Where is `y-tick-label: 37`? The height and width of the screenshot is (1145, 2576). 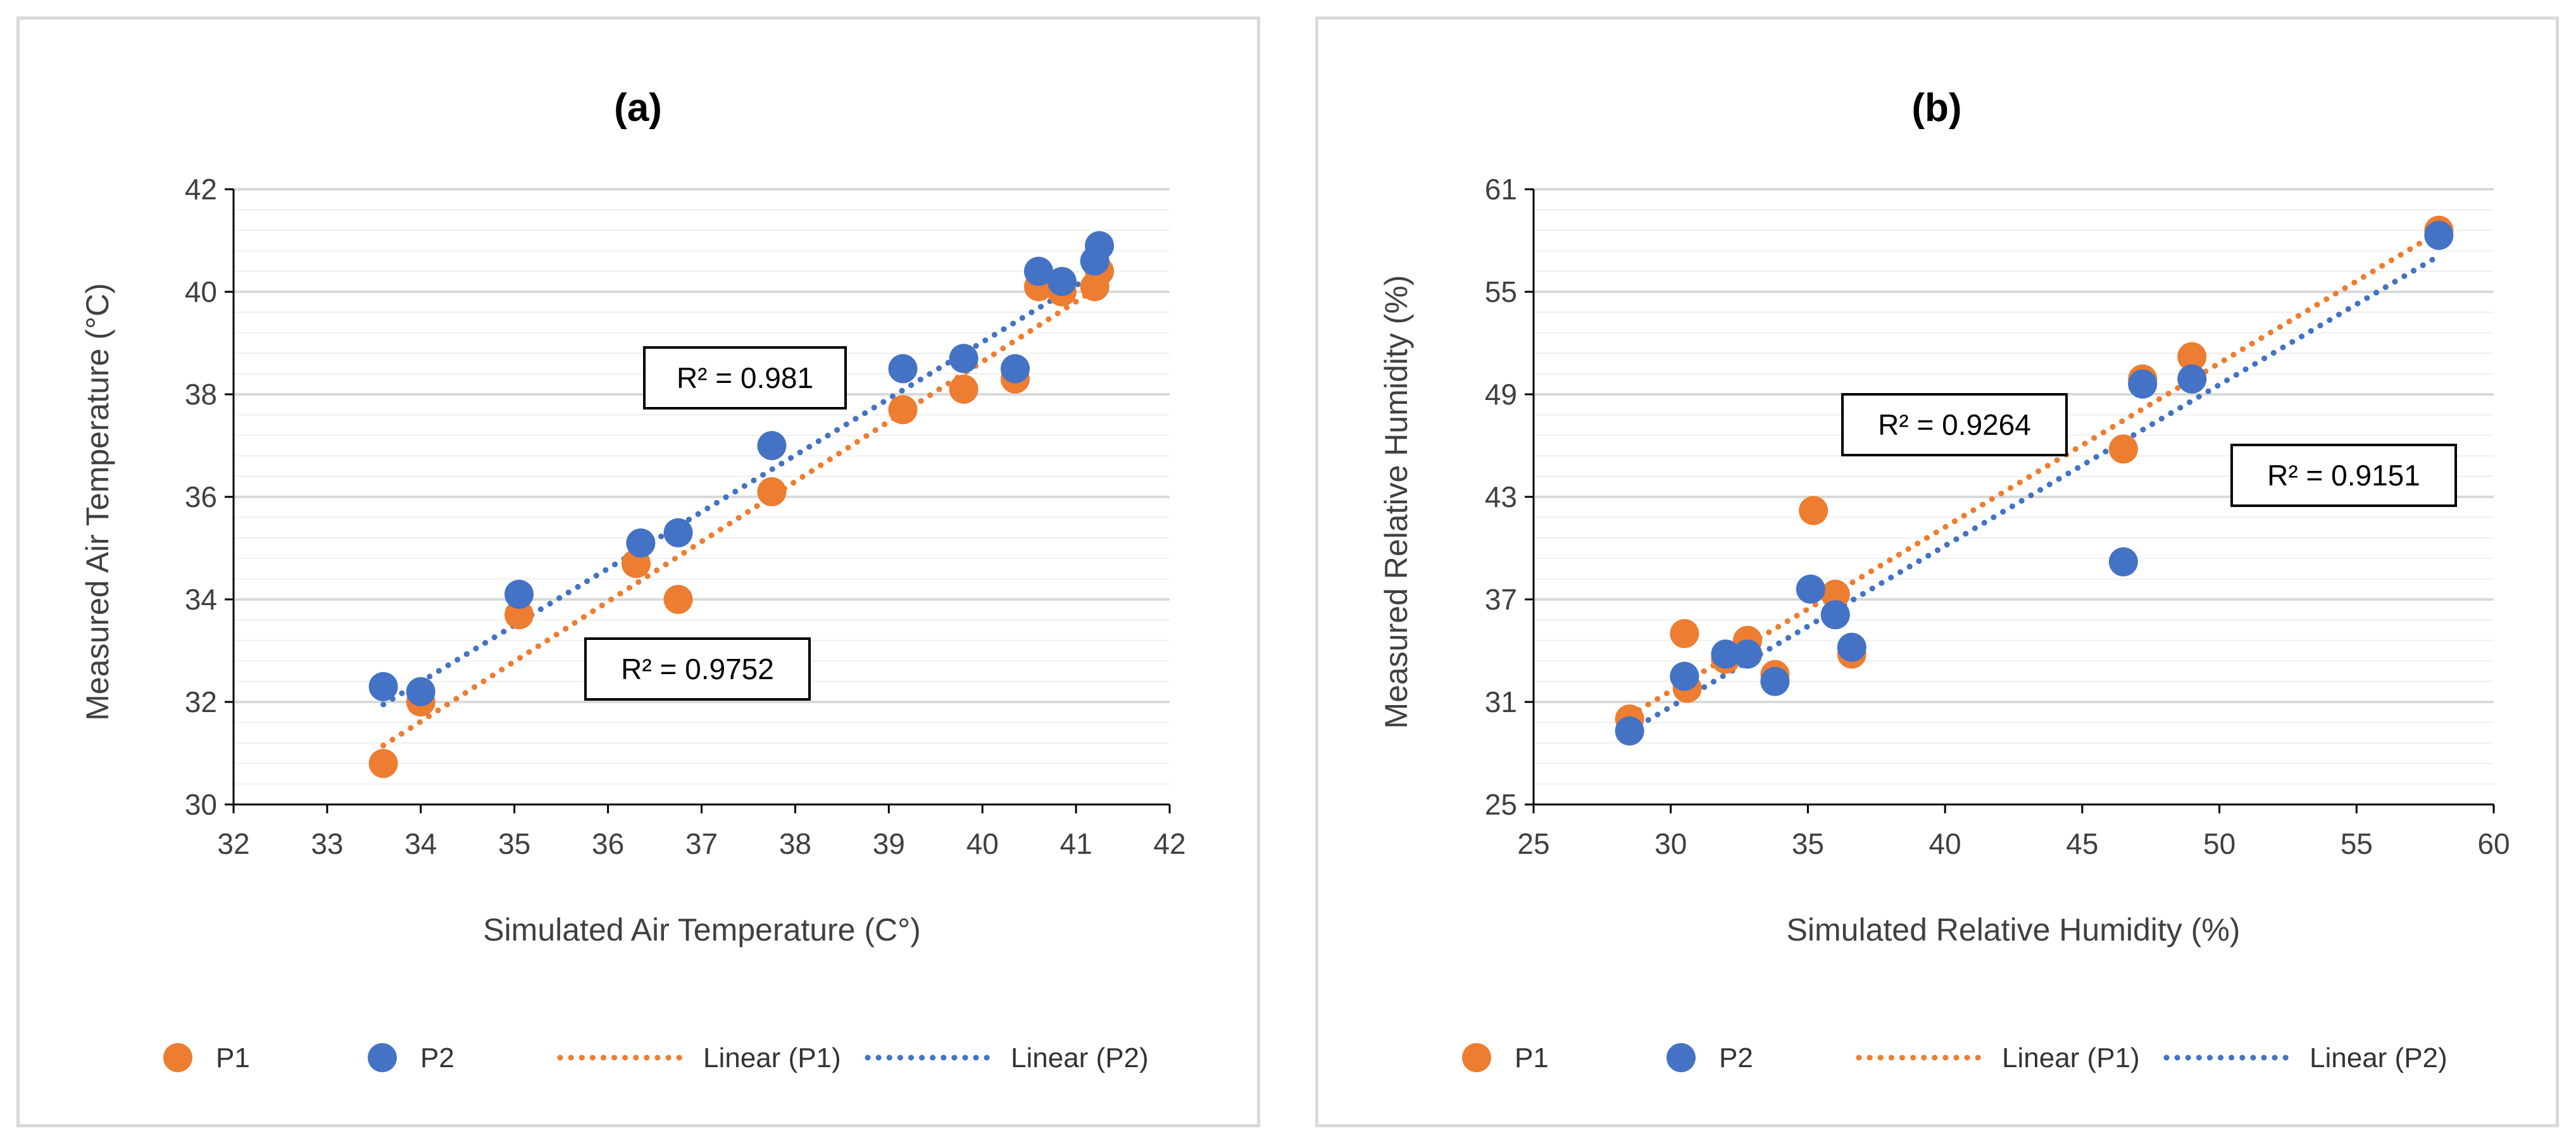 y-tick-label: 37 is located at coordinates (1501, 599).